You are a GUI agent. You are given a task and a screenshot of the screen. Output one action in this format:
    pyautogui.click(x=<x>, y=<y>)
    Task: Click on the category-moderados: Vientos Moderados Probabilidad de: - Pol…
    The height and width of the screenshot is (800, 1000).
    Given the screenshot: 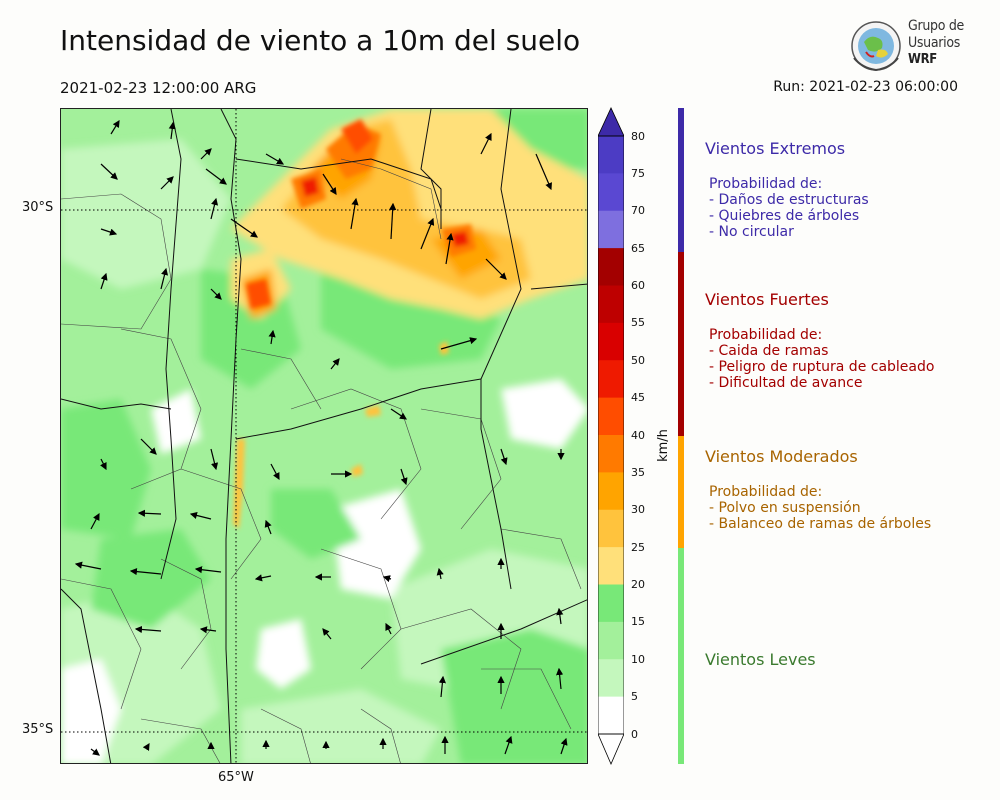 What is the action you would take?
    pyautogui.click(x=818, y=489)
    